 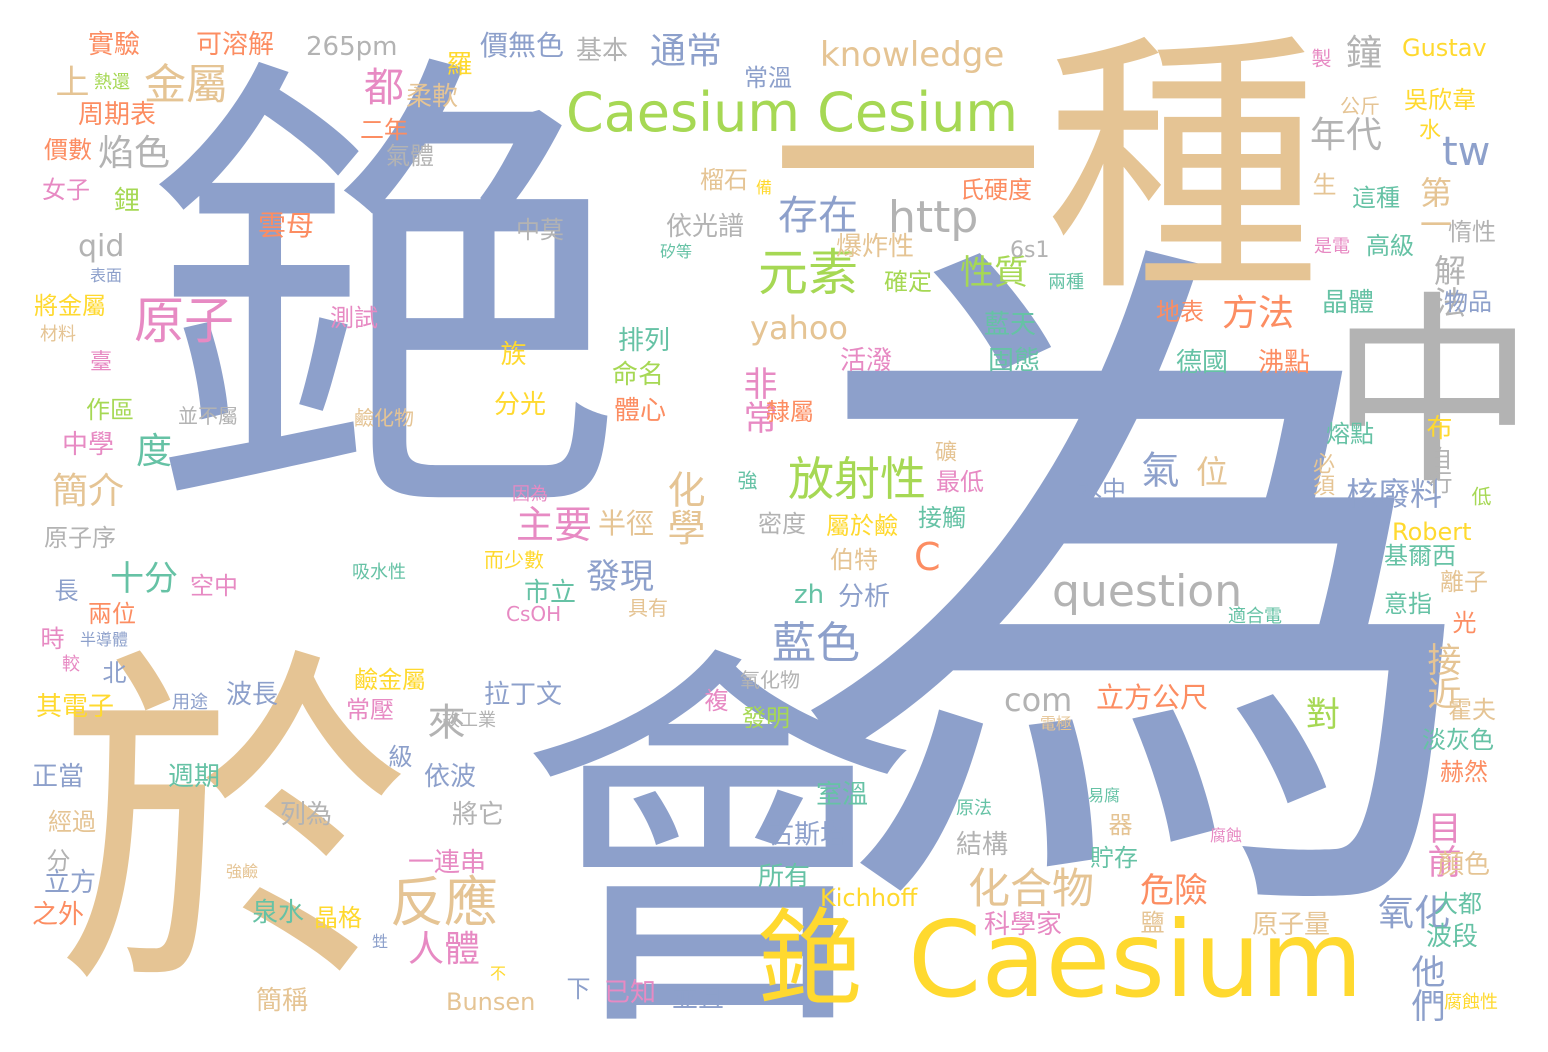 What do you see at coordinates (1014, 361) in the screenshot?
I see `cloud-word: 固態` at bounding box center [1014, 361].